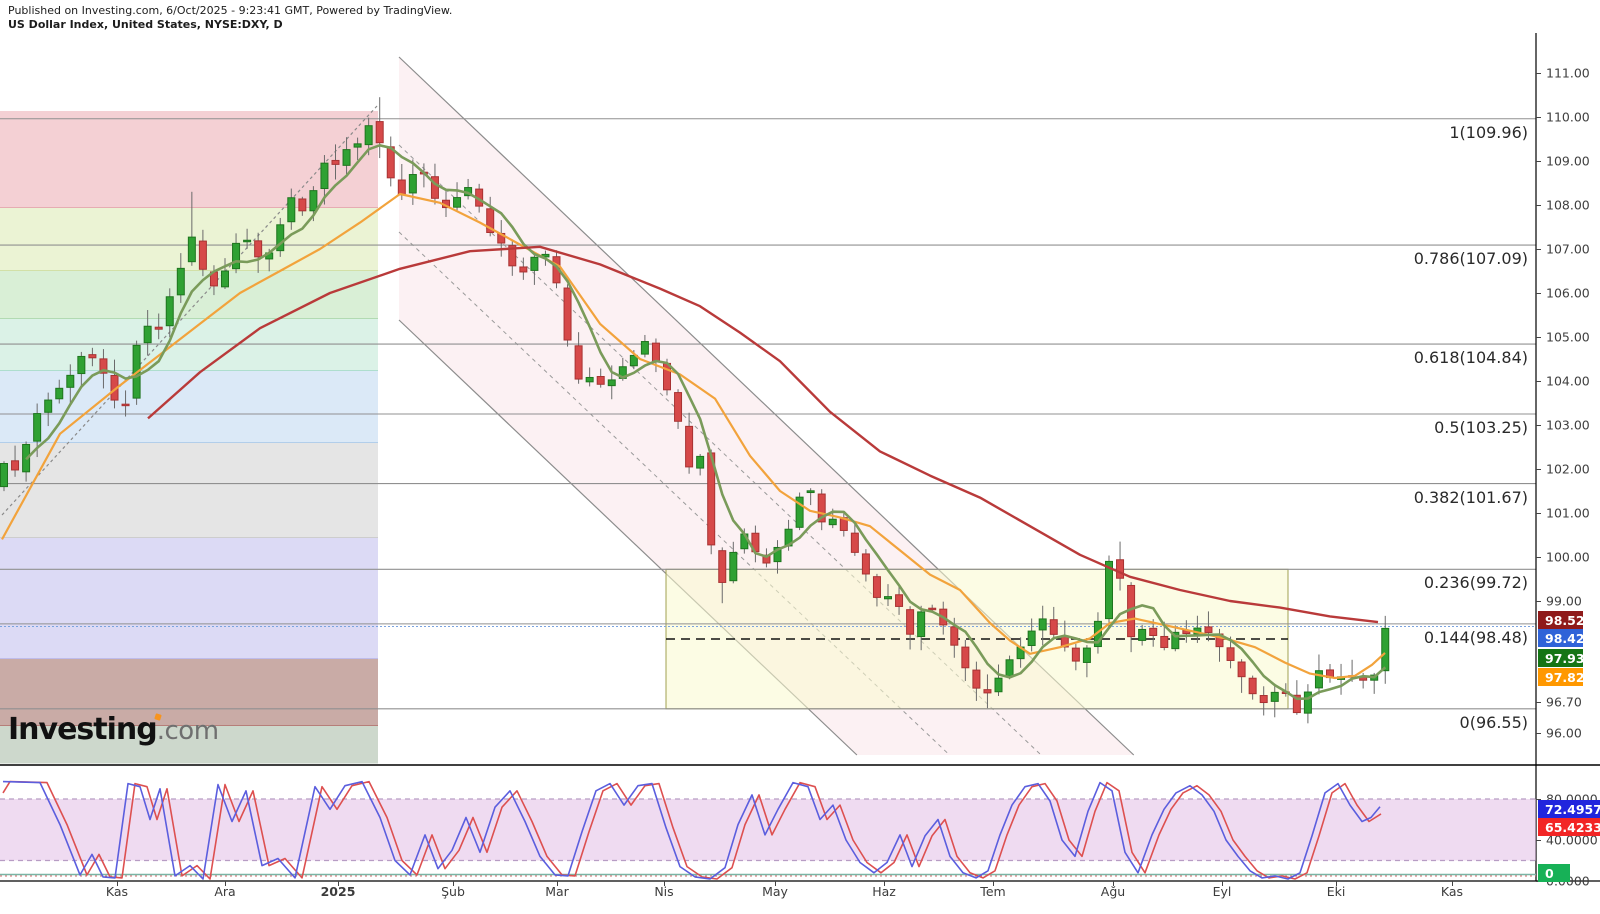  Describe the element at coordinates (1470, 358) in the screenshot. I see `fib-level-label: 0.618(104.84)` at that location.